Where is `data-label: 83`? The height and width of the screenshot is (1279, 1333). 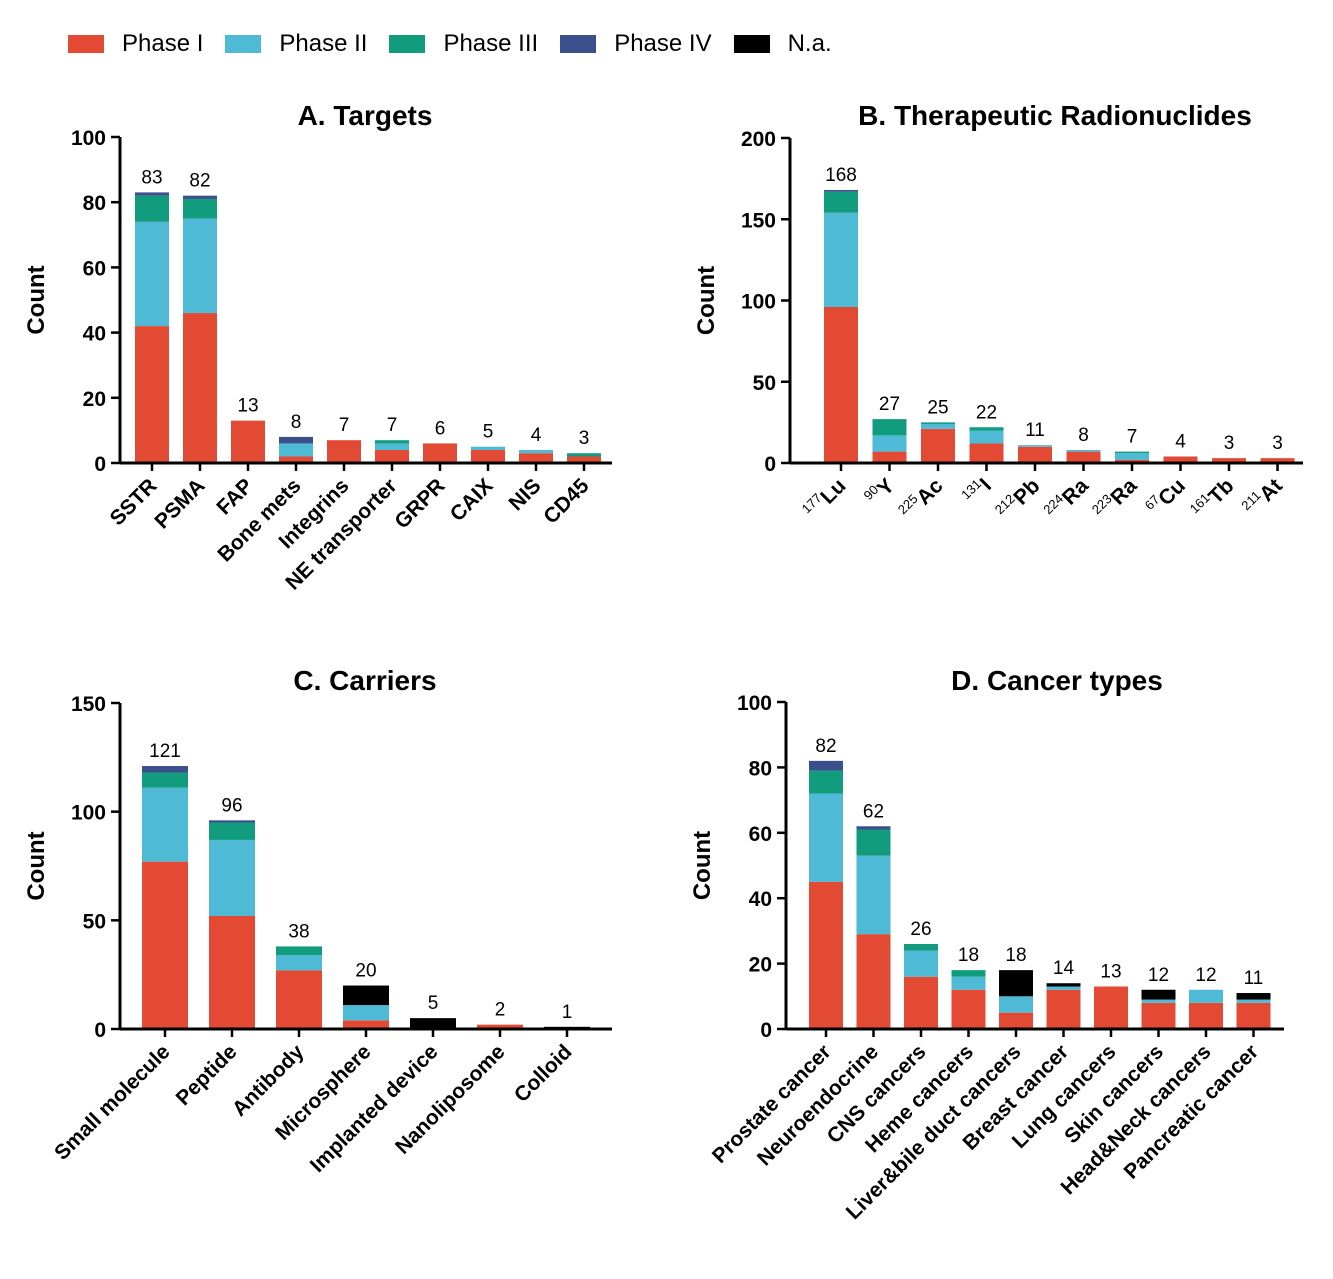
data-label: 83 is located at coordinates (151, 177).